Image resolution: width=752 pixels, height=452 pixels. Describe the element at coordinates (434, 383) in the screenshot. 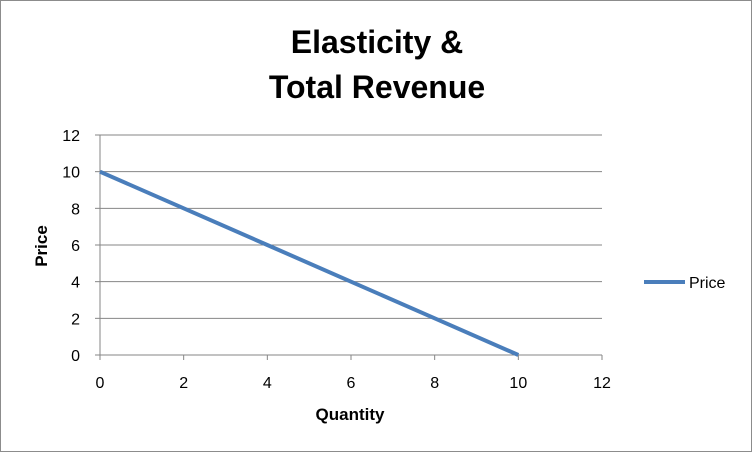

I see `x-tick-label-8: 8` at that location.